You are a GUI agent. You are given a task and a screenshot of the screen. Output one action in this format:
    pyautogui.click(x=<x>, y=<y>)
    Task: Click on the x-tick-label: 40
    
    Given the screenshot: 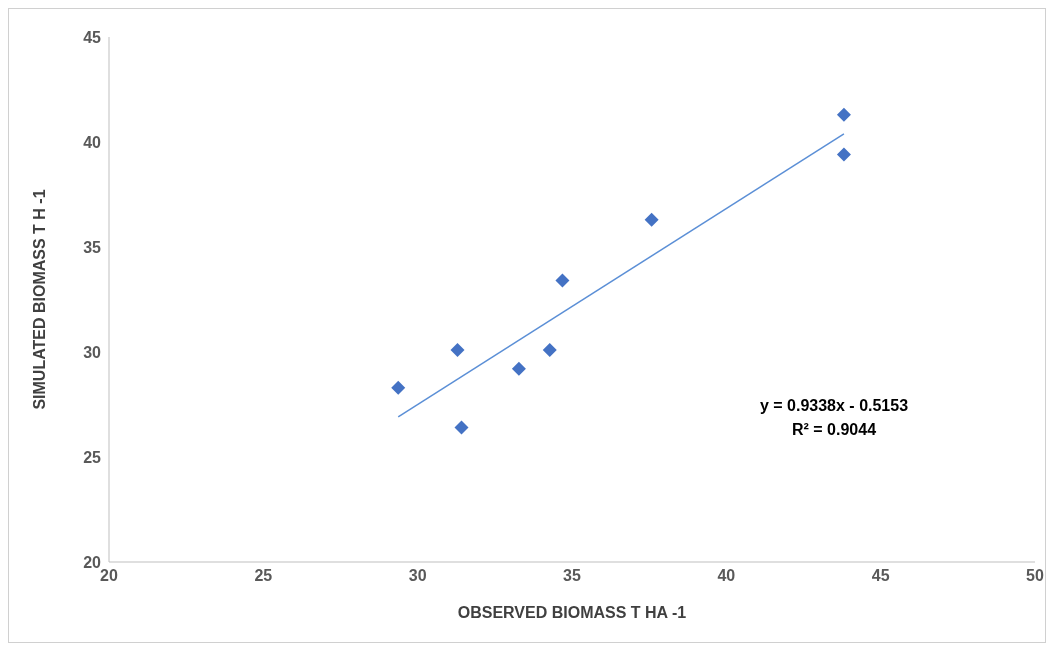 What is the action you would take?
    pyautogui.click(x=726, y=576)
    